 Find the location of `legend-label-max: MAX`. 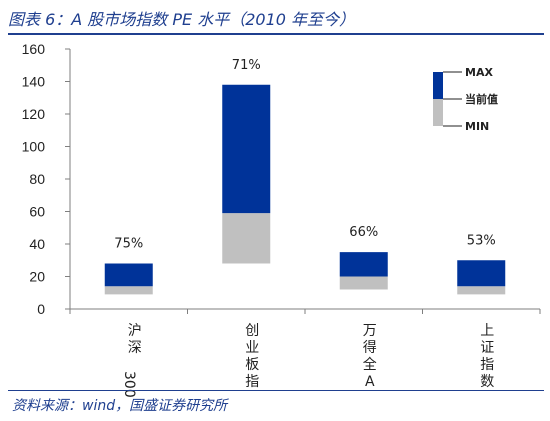

legend-label-max: MAX is located at coordinates (479, 72).